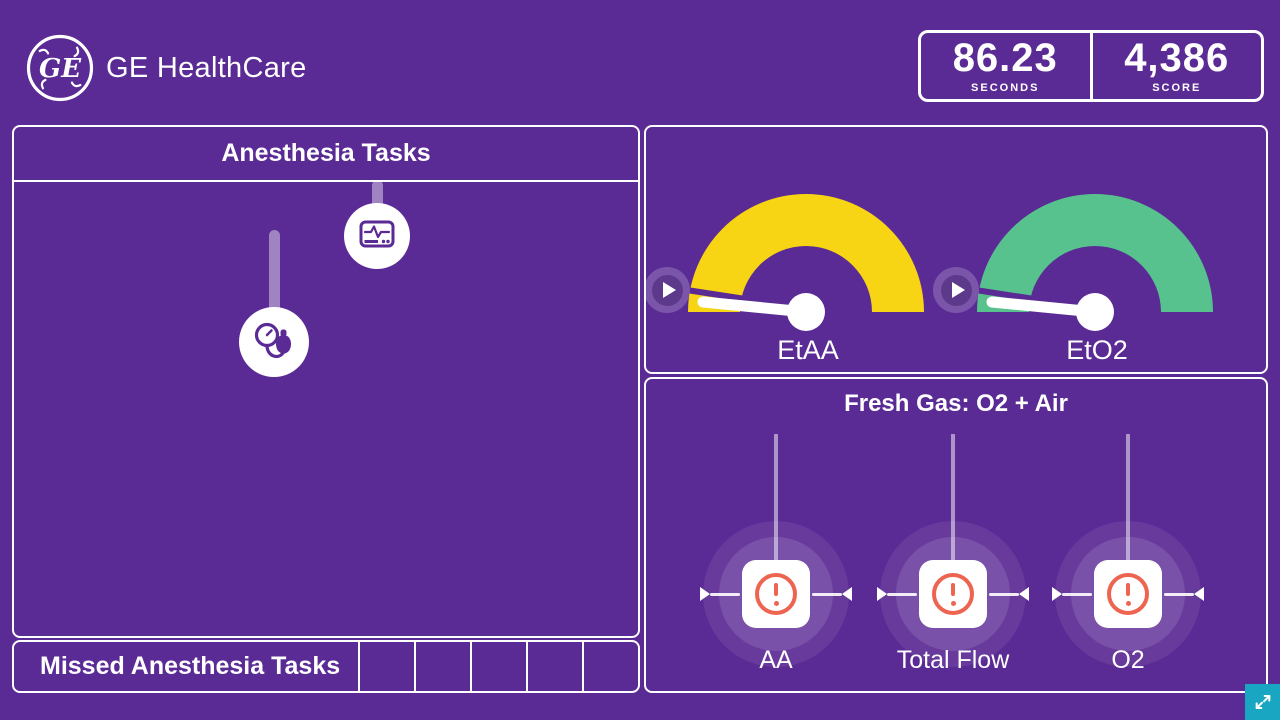 Image resolution: width=1280 pixels, height=720 pixels. What do you see at coordinates (1005, 88) in the screenshot?
I see `timer-label: SECONDS` at bounding box center [1005, 88].